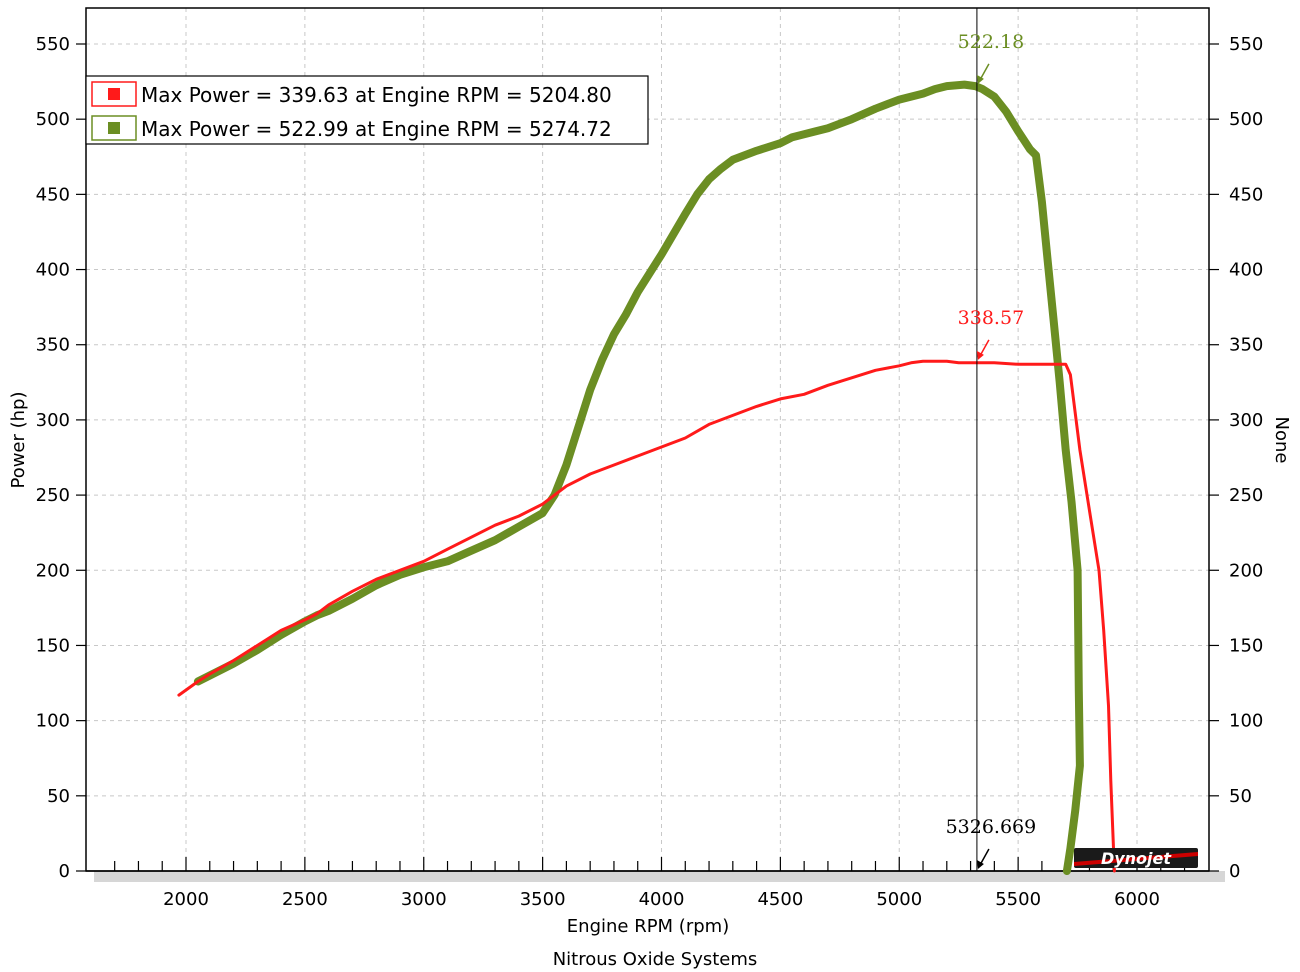 The width and height of the screenshot is (1300, 972). I want to click on logo-text: Dynojet, so click(1136, 858).